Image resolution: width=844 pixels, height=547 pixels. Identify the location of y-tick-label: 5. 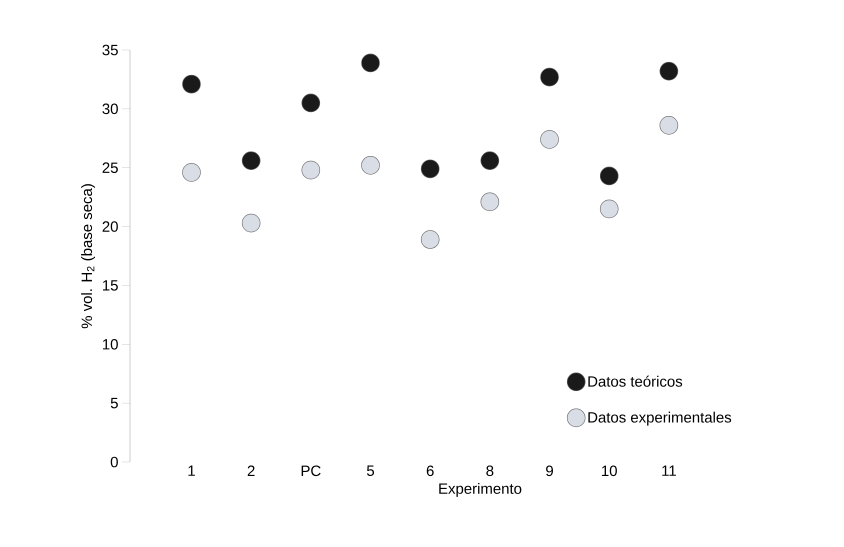
(114, 403).